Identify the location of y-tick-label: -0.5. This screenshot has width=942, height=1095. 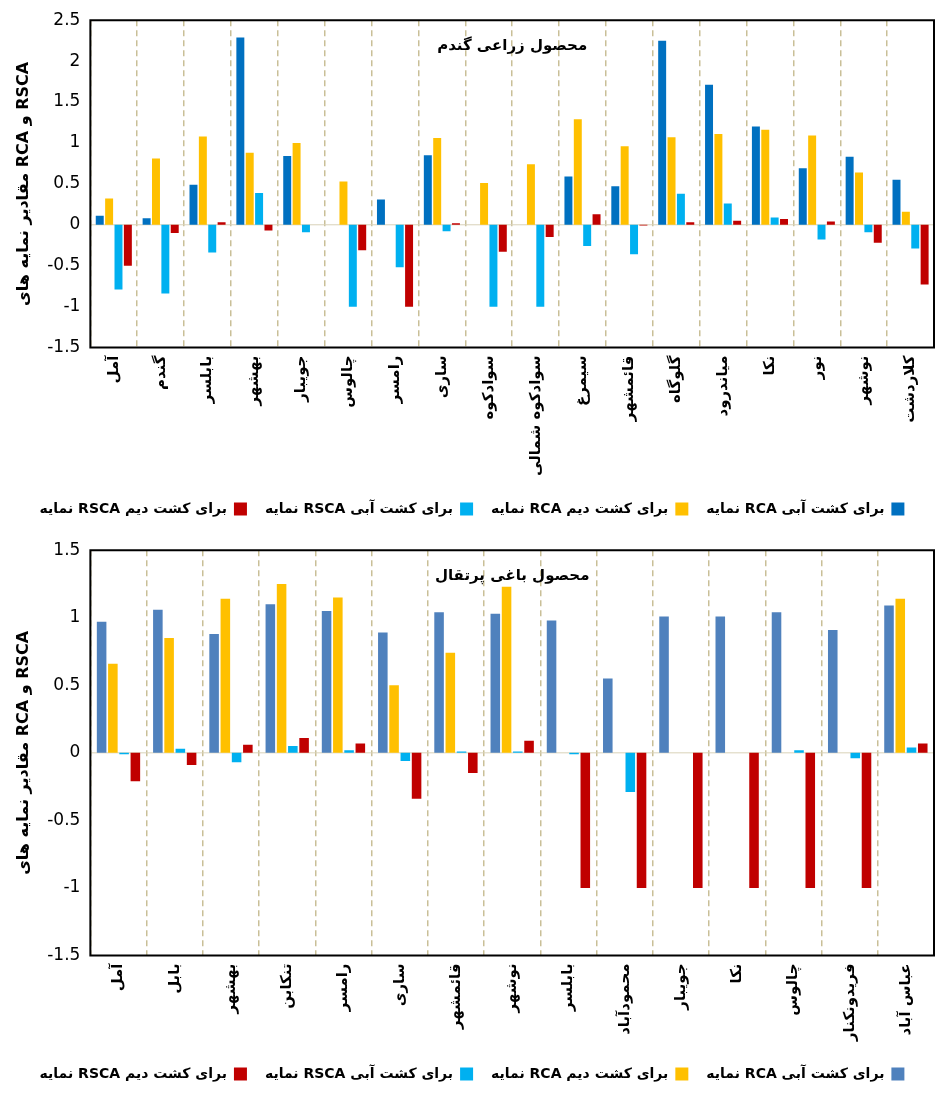
(64, 818).